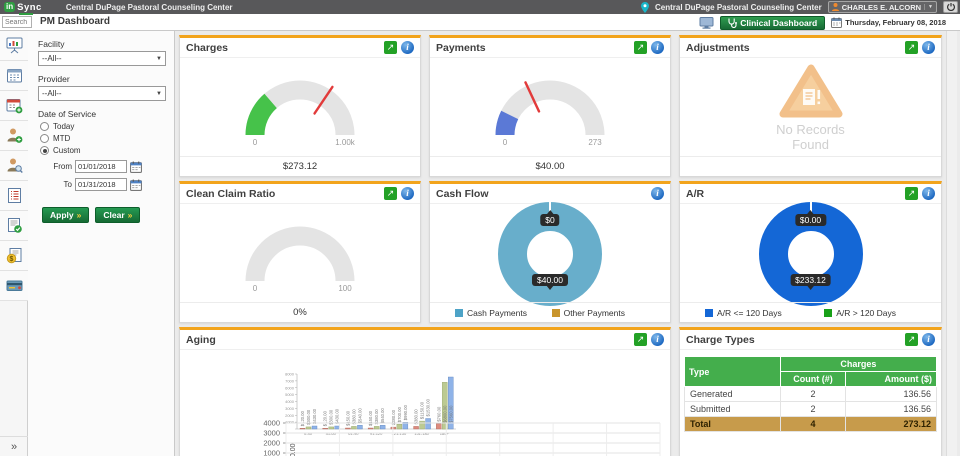  Describe the element at coordinates (895, 22) in the screenshot. I see `current-date: Thursday, February 08, 2018` at that location.